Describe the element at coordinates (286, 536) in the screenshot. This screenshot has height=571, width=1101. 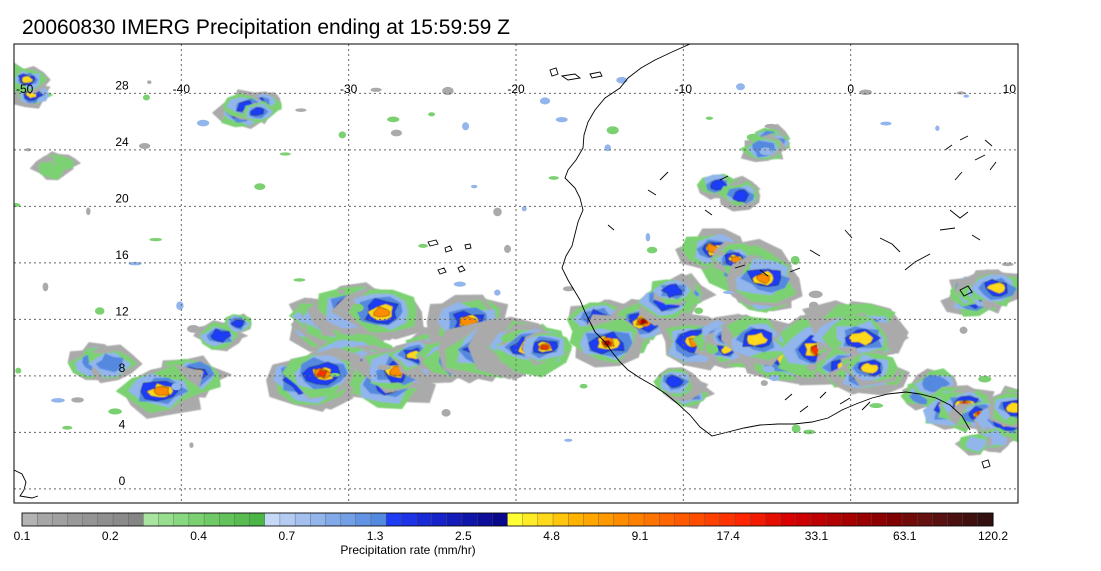
I see `colorbar-tick-label: 0.7` at that location.